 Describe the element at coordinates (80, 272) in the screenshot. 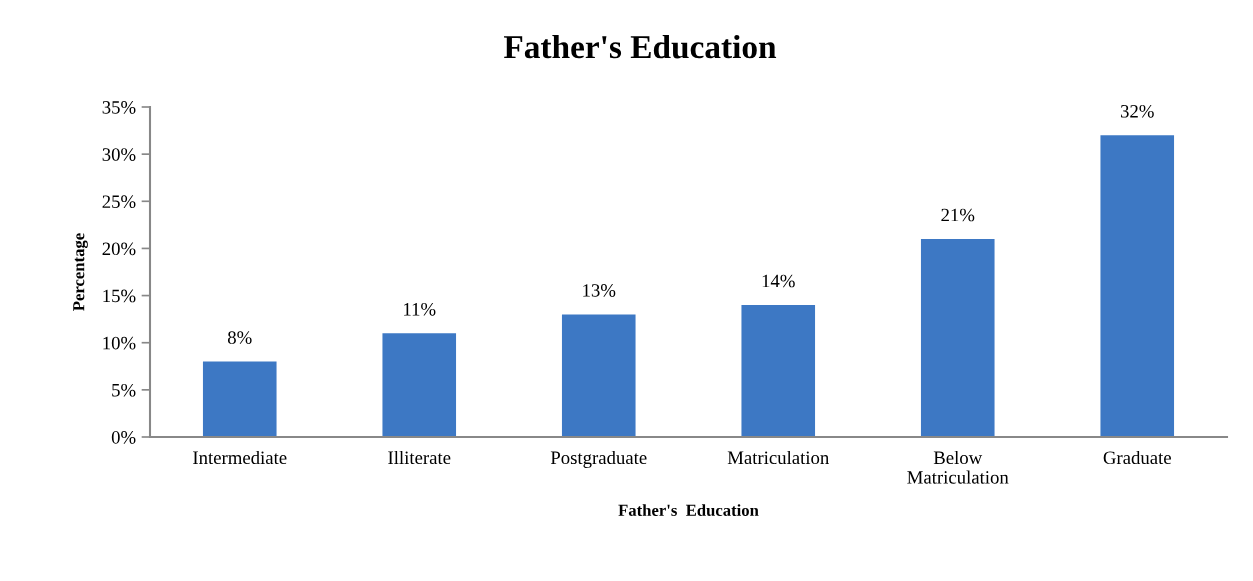

I see `y-axis-title: Percentage` at that location.